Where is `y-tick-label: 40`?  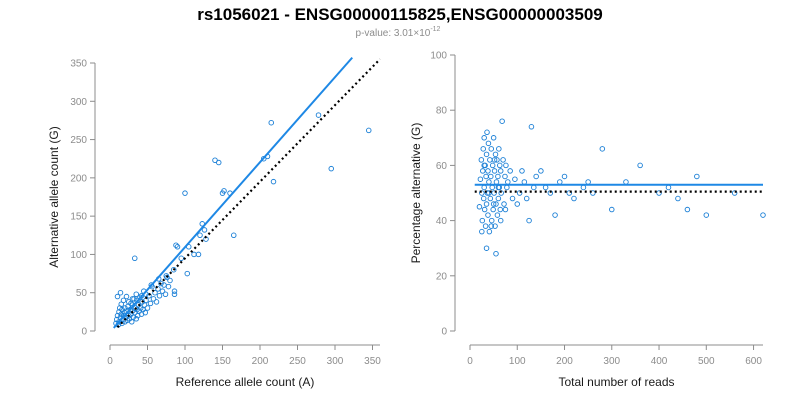
y-tick-label: 40 is located at coordinates (442, 221).